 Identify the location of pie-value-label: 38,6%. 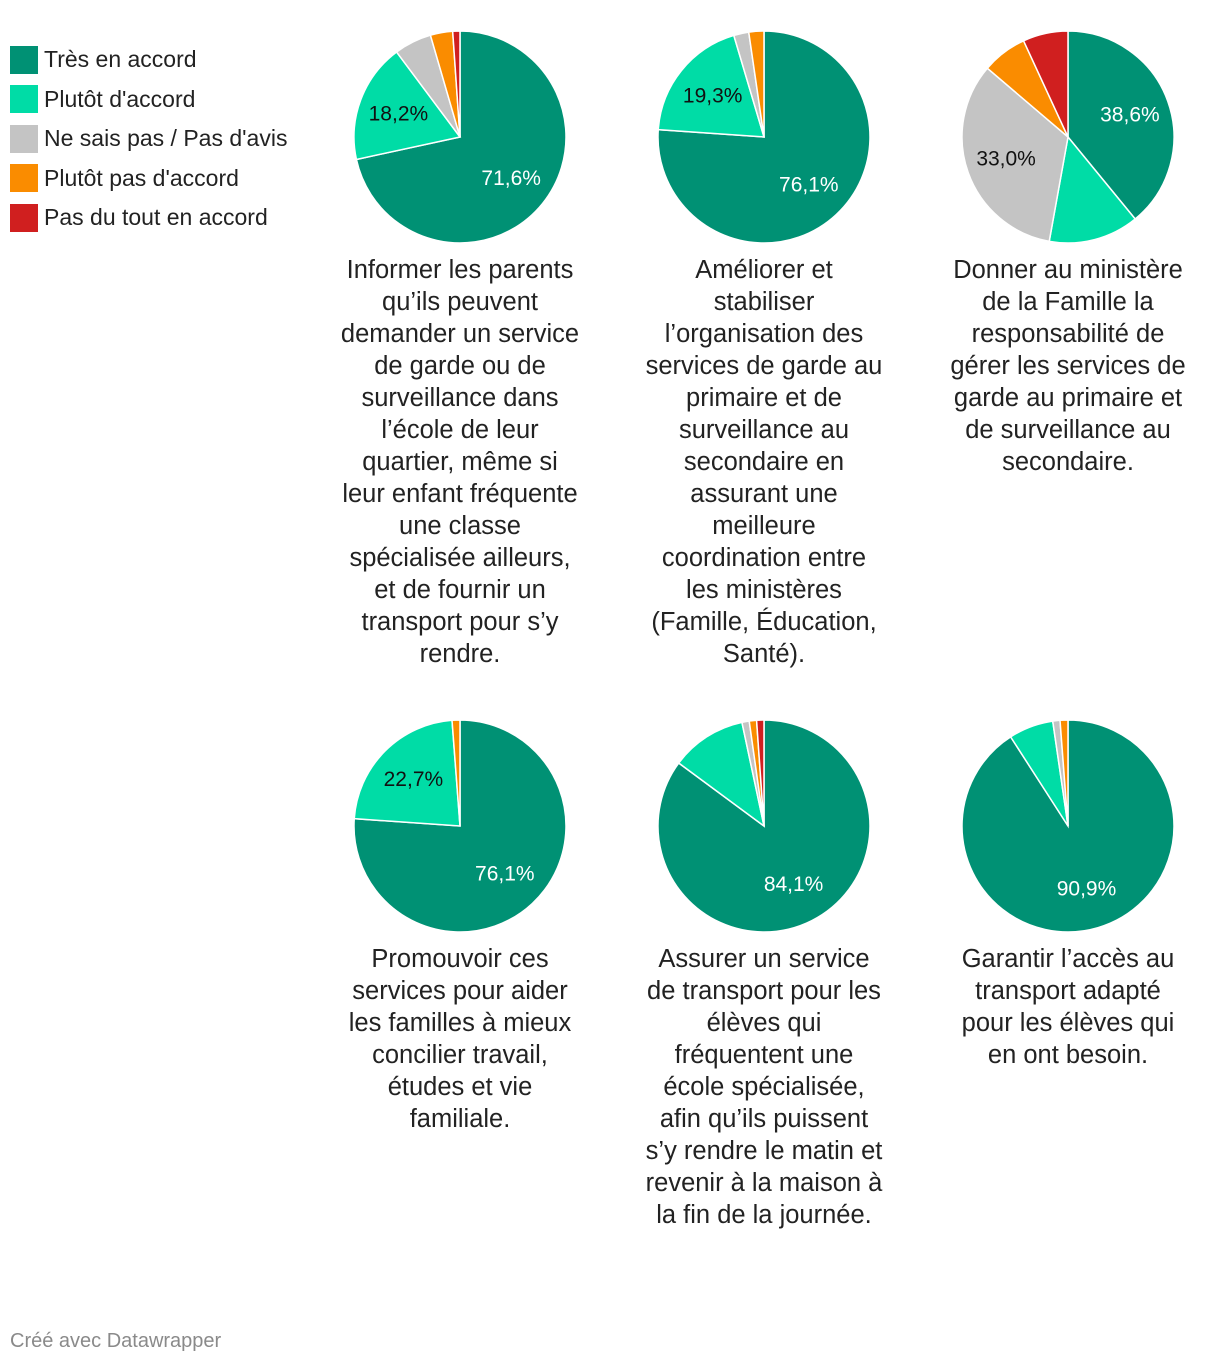
(1130, 114).